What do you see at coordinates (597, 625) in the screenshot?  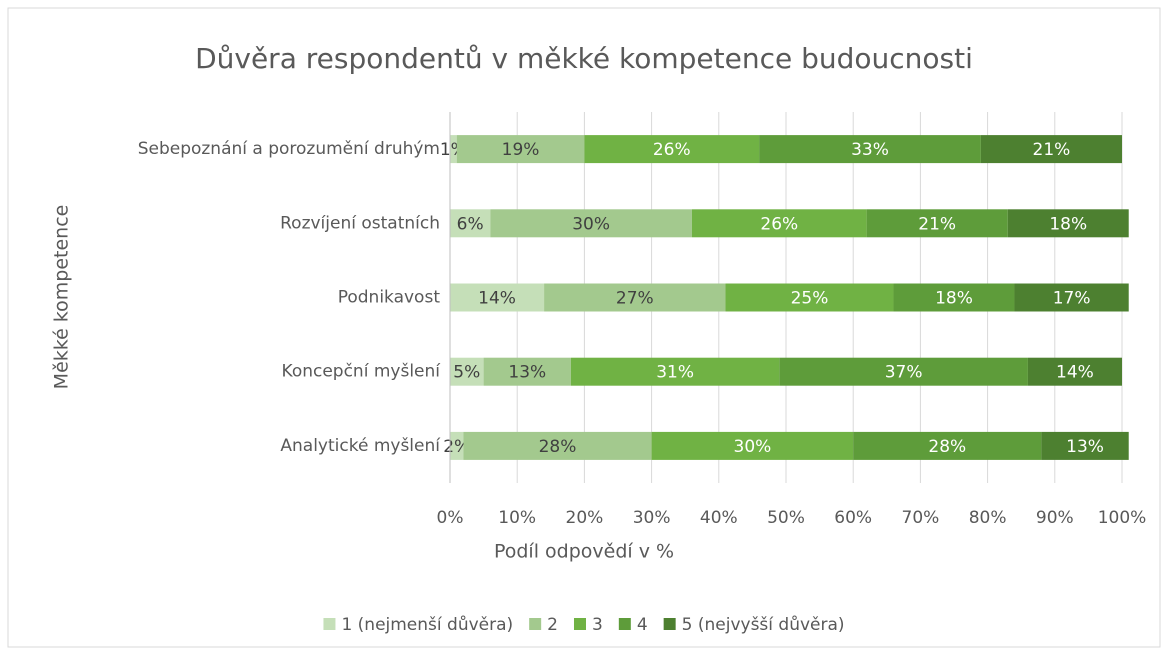 I see `legend-label: 3` at bounding box center [597, 625].